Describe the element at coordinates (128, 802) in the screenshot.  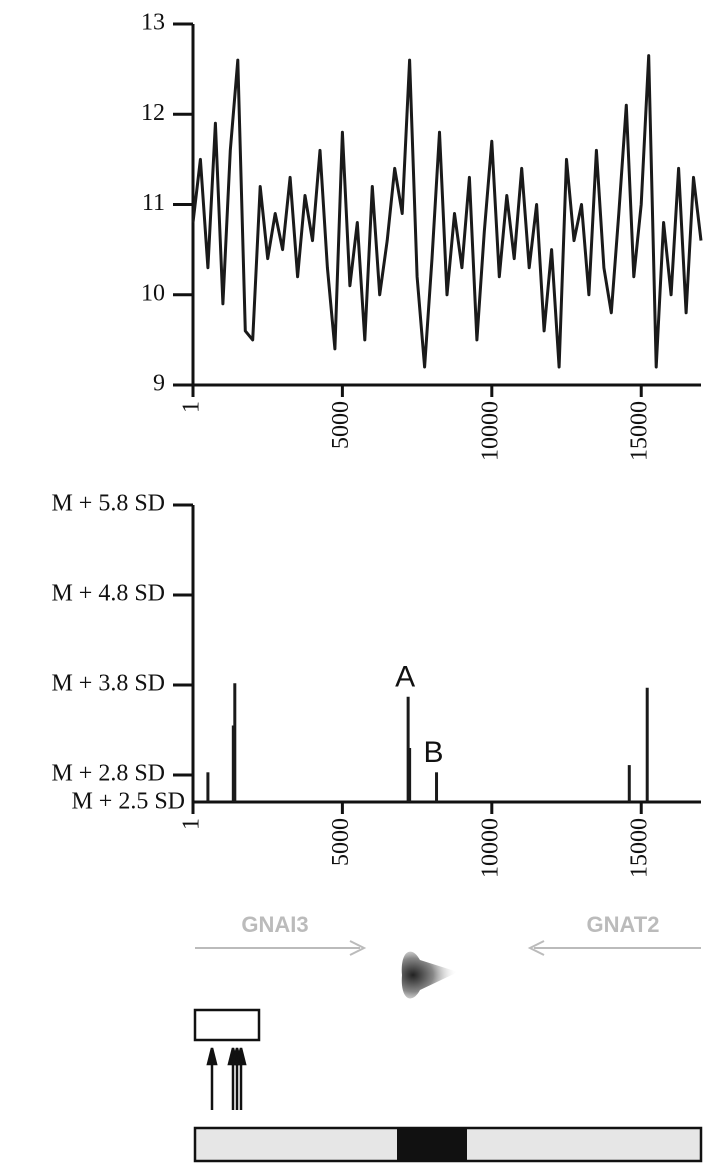
I see `y-tick-label: M + 2.5 SD` at that location.